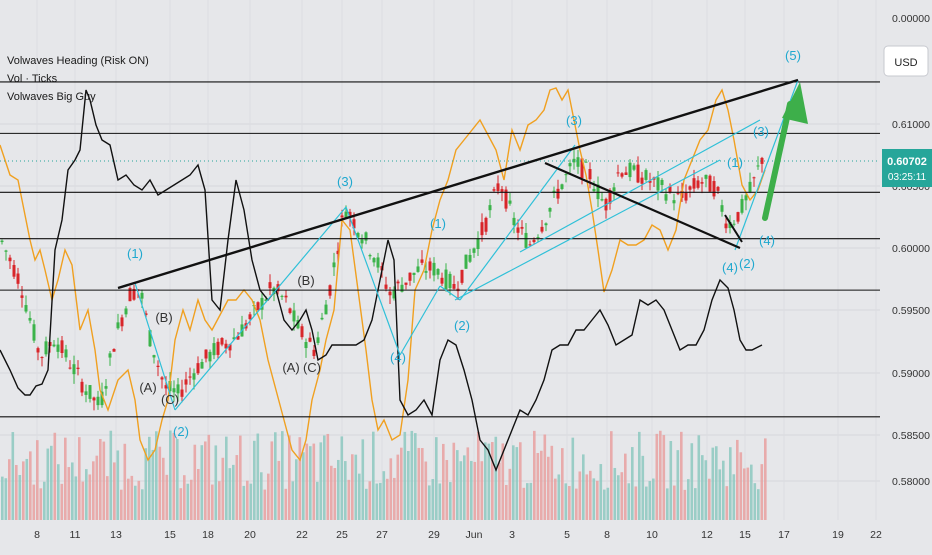 The width and height of the screenshot is (932, 555). Describe the element at coordinates (345, 181) in the screenshot. I see `wave-label: (3)` at that location.